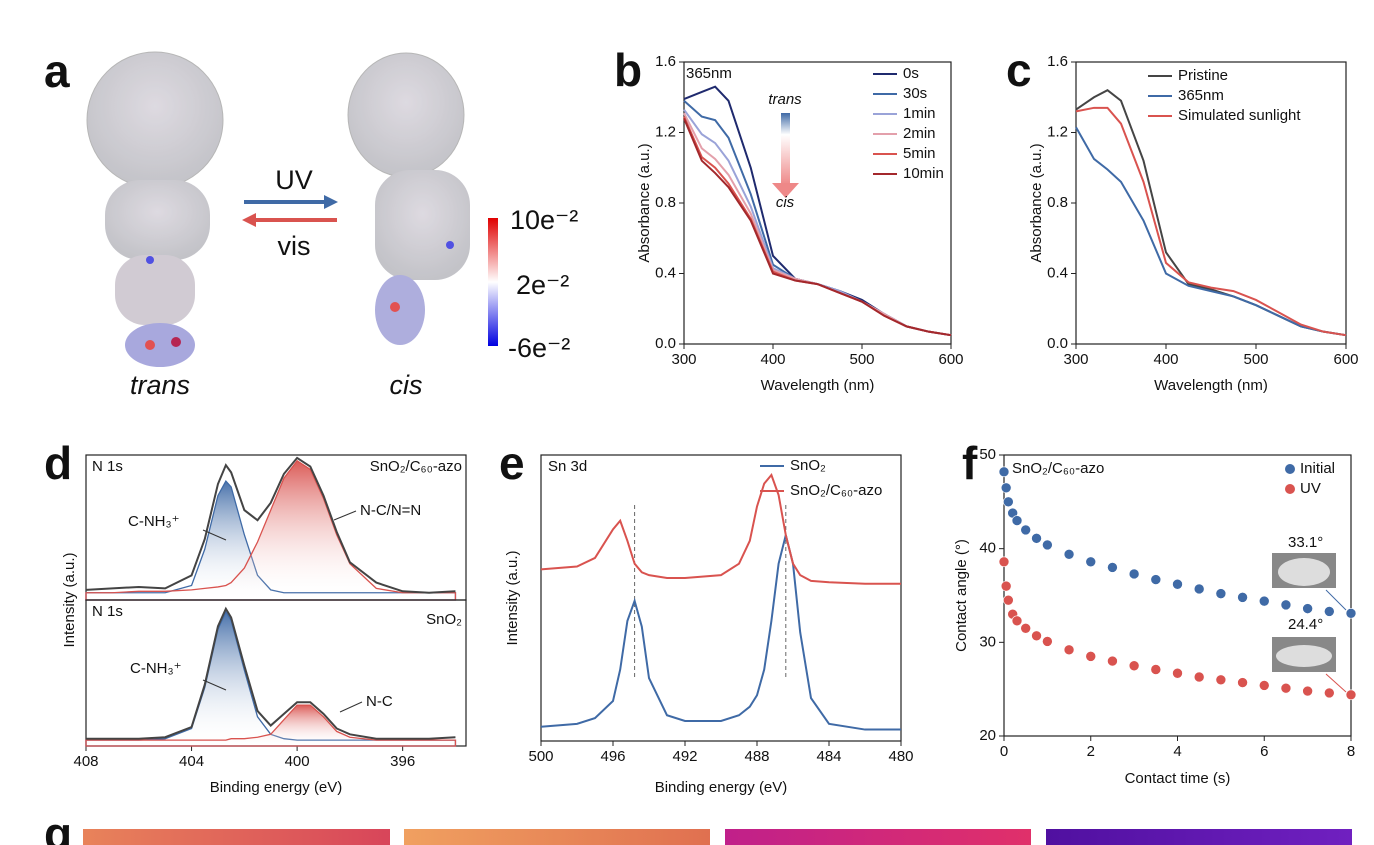 This screenshot has width=1374, height=845. Describe the element at coordinates (1310, 488) in the screenshot. I see `legend-label: UV` at that location.